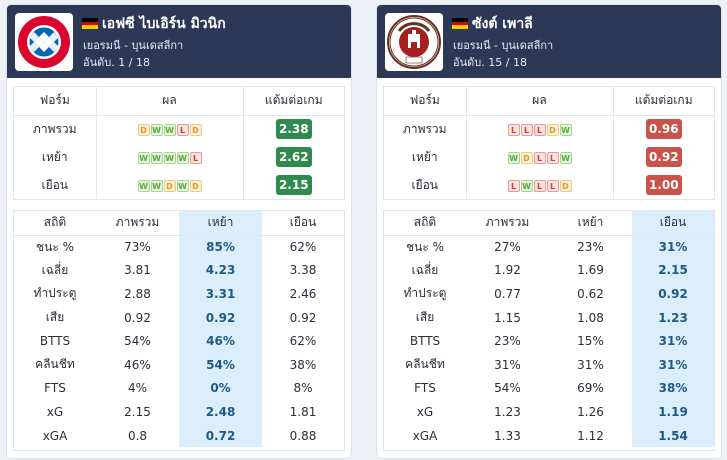  I want to click on stat-value: 1.92, so click(507, 270).